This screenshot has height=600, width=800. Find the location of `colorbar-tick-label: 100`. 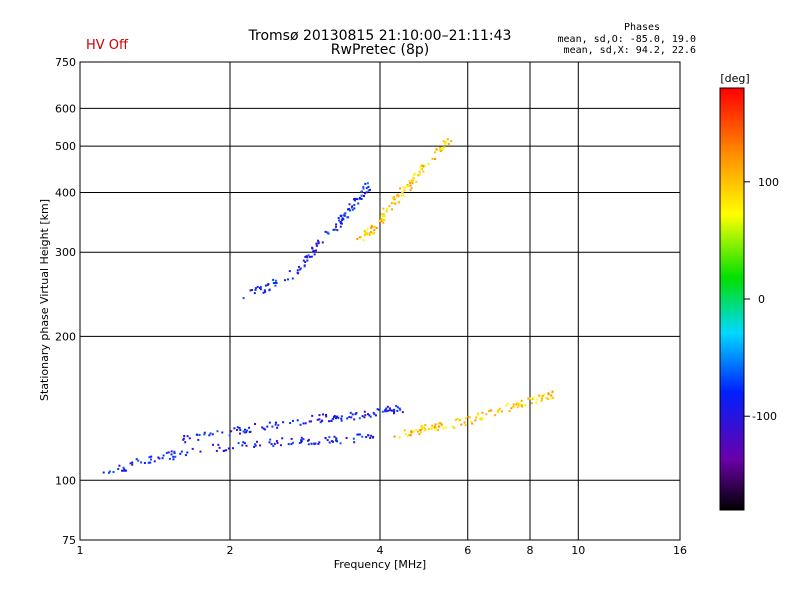

colorbar-tick-label: 100 is located at coordinates (768, 182).